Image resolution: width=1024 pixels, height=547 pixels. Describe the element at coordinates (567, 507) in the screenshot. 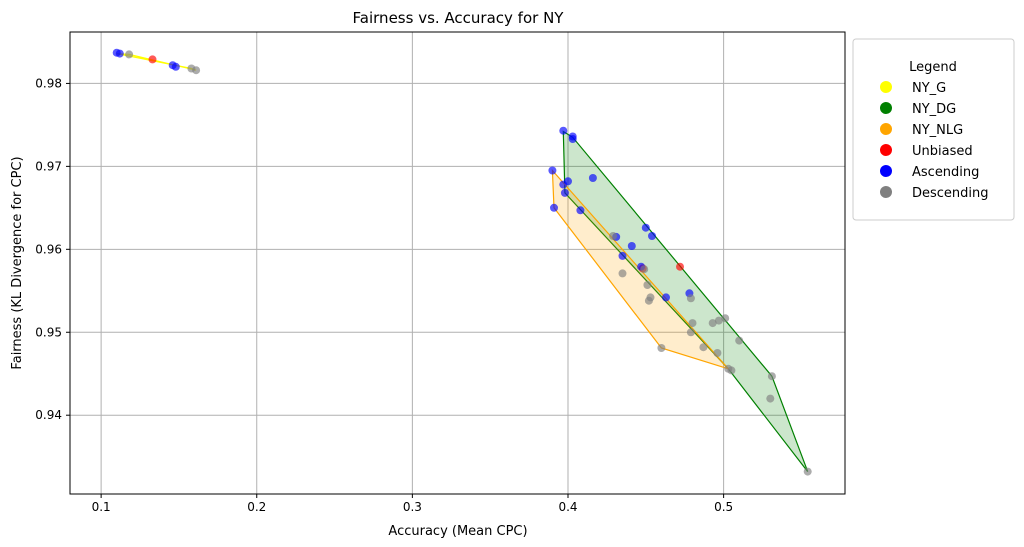

I see `x-tick-label: 0.4` at that location.